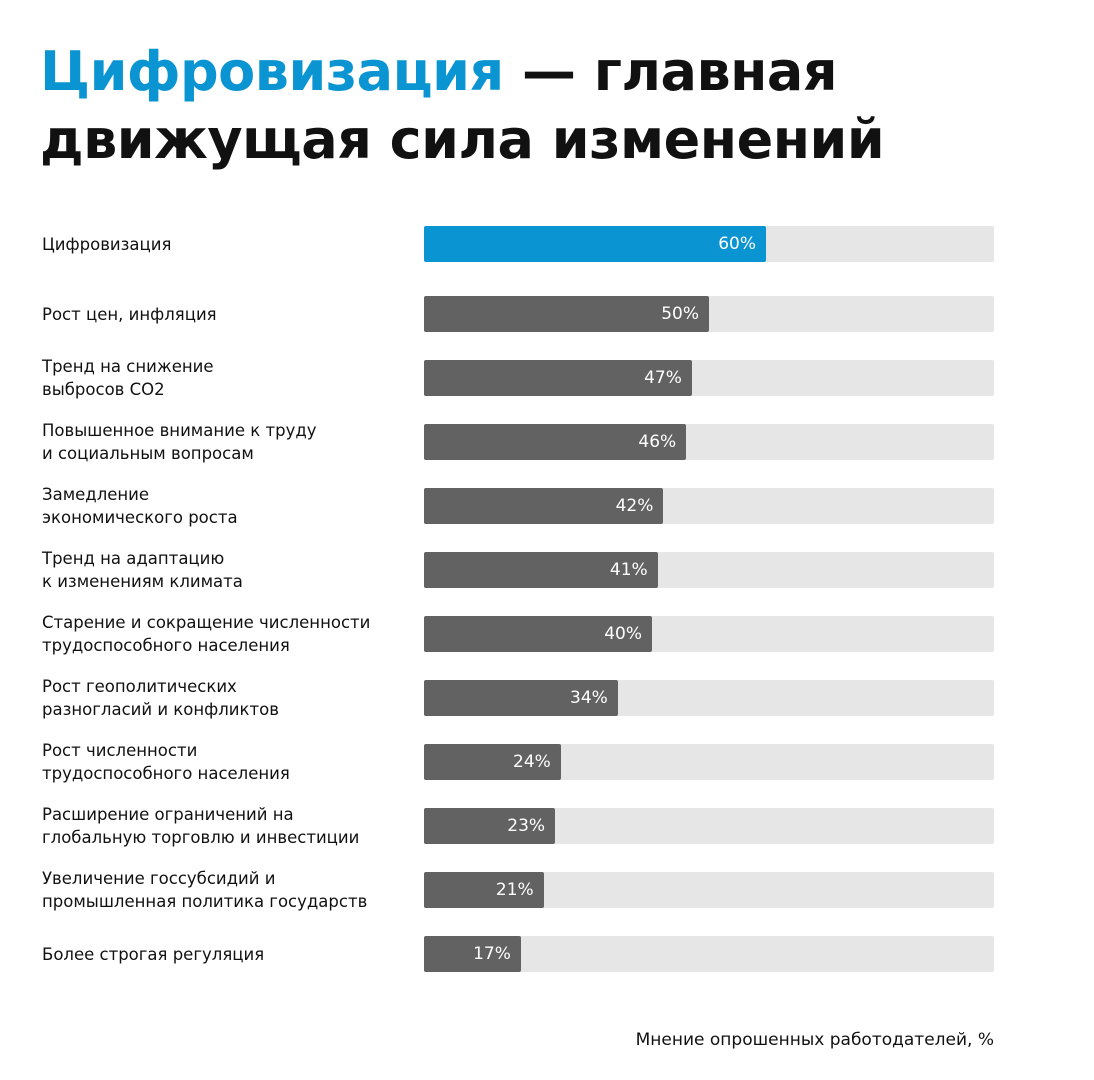 The height and width of the screenshot is (1080, 1094). I want to click on bar: 41%, so click(541, 570).